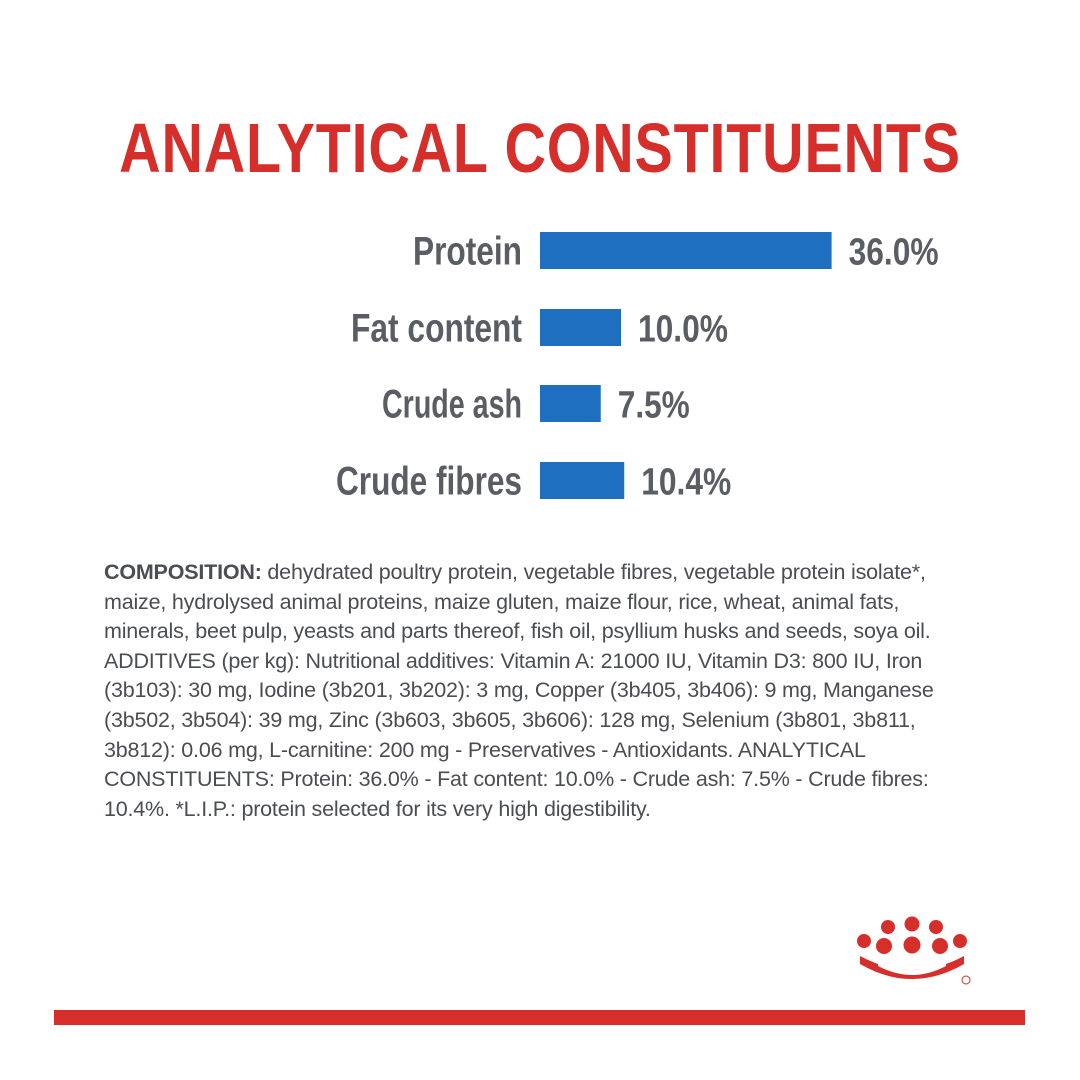 The height and width of the screenshot is (1080, 1080). I want to click on category-label: Crude ash, so click(452, 405).